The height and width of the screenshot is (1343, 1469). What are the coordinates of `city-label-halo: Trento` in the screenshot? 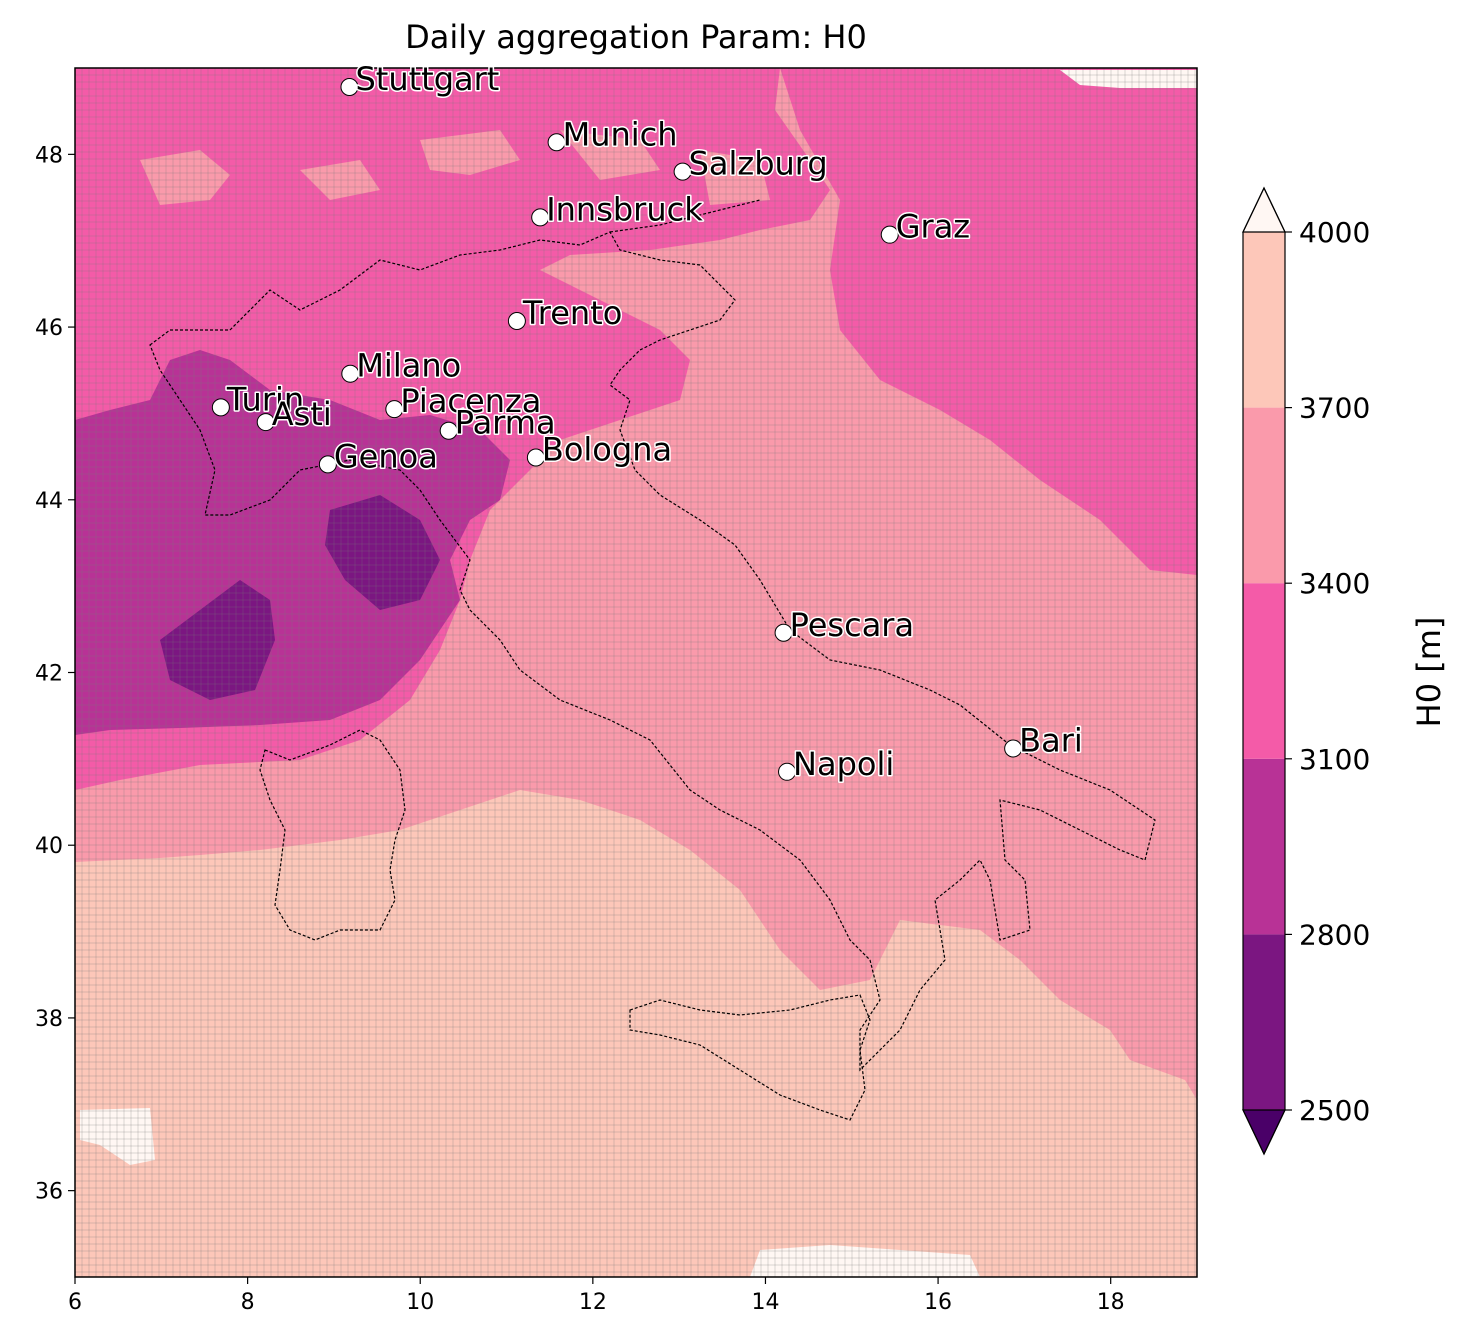 It's located at (572, 313).